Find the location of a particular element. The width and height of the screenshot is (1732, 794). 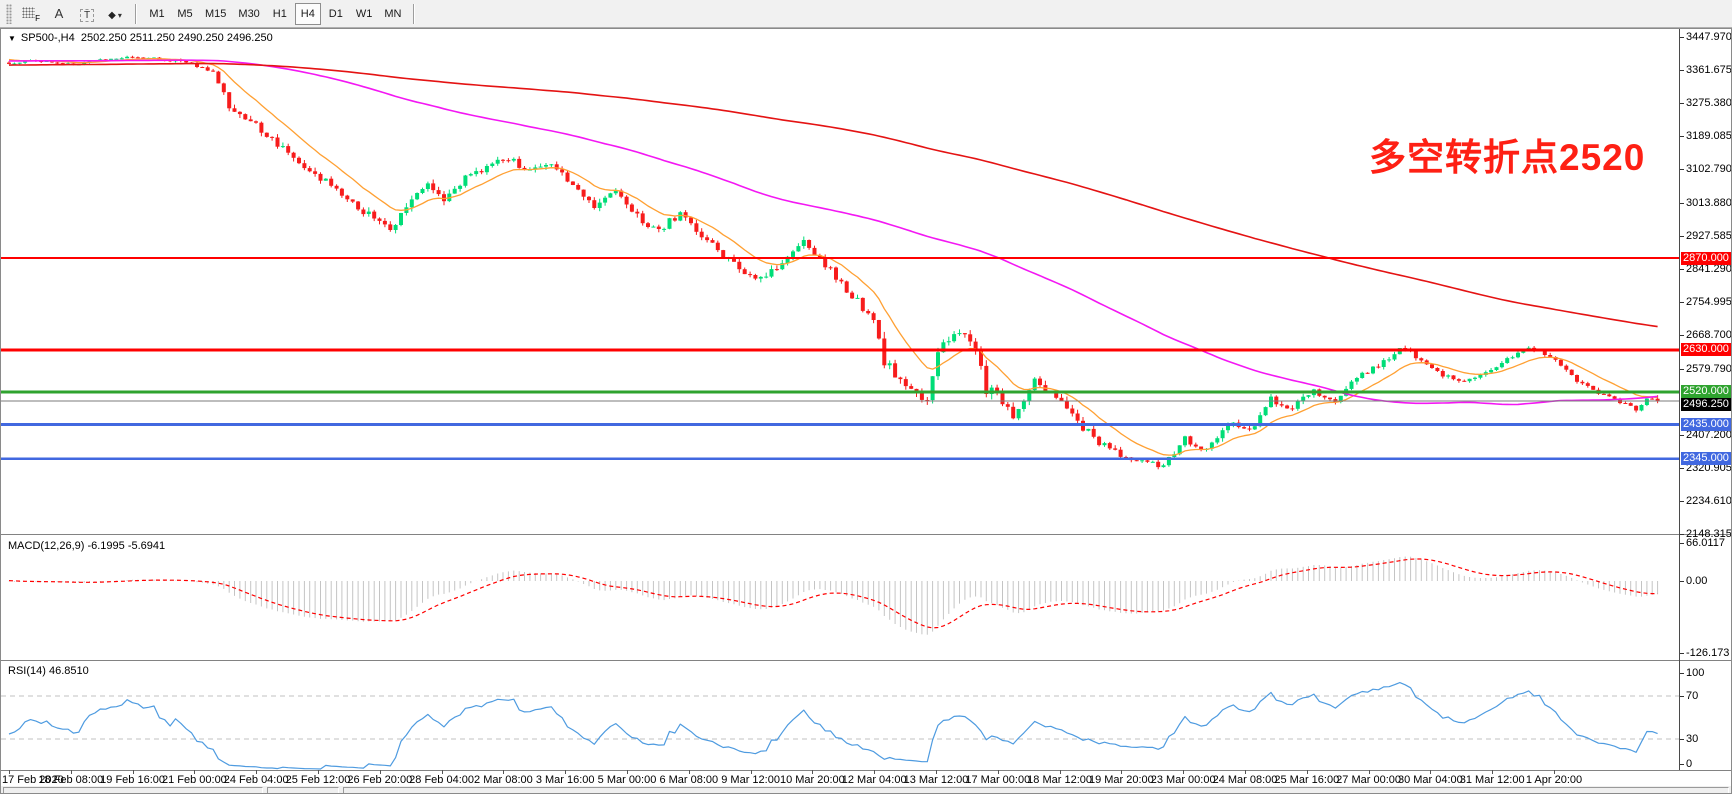

macd-axis-label: 66.0117 is located at coordinates (1705, 543).